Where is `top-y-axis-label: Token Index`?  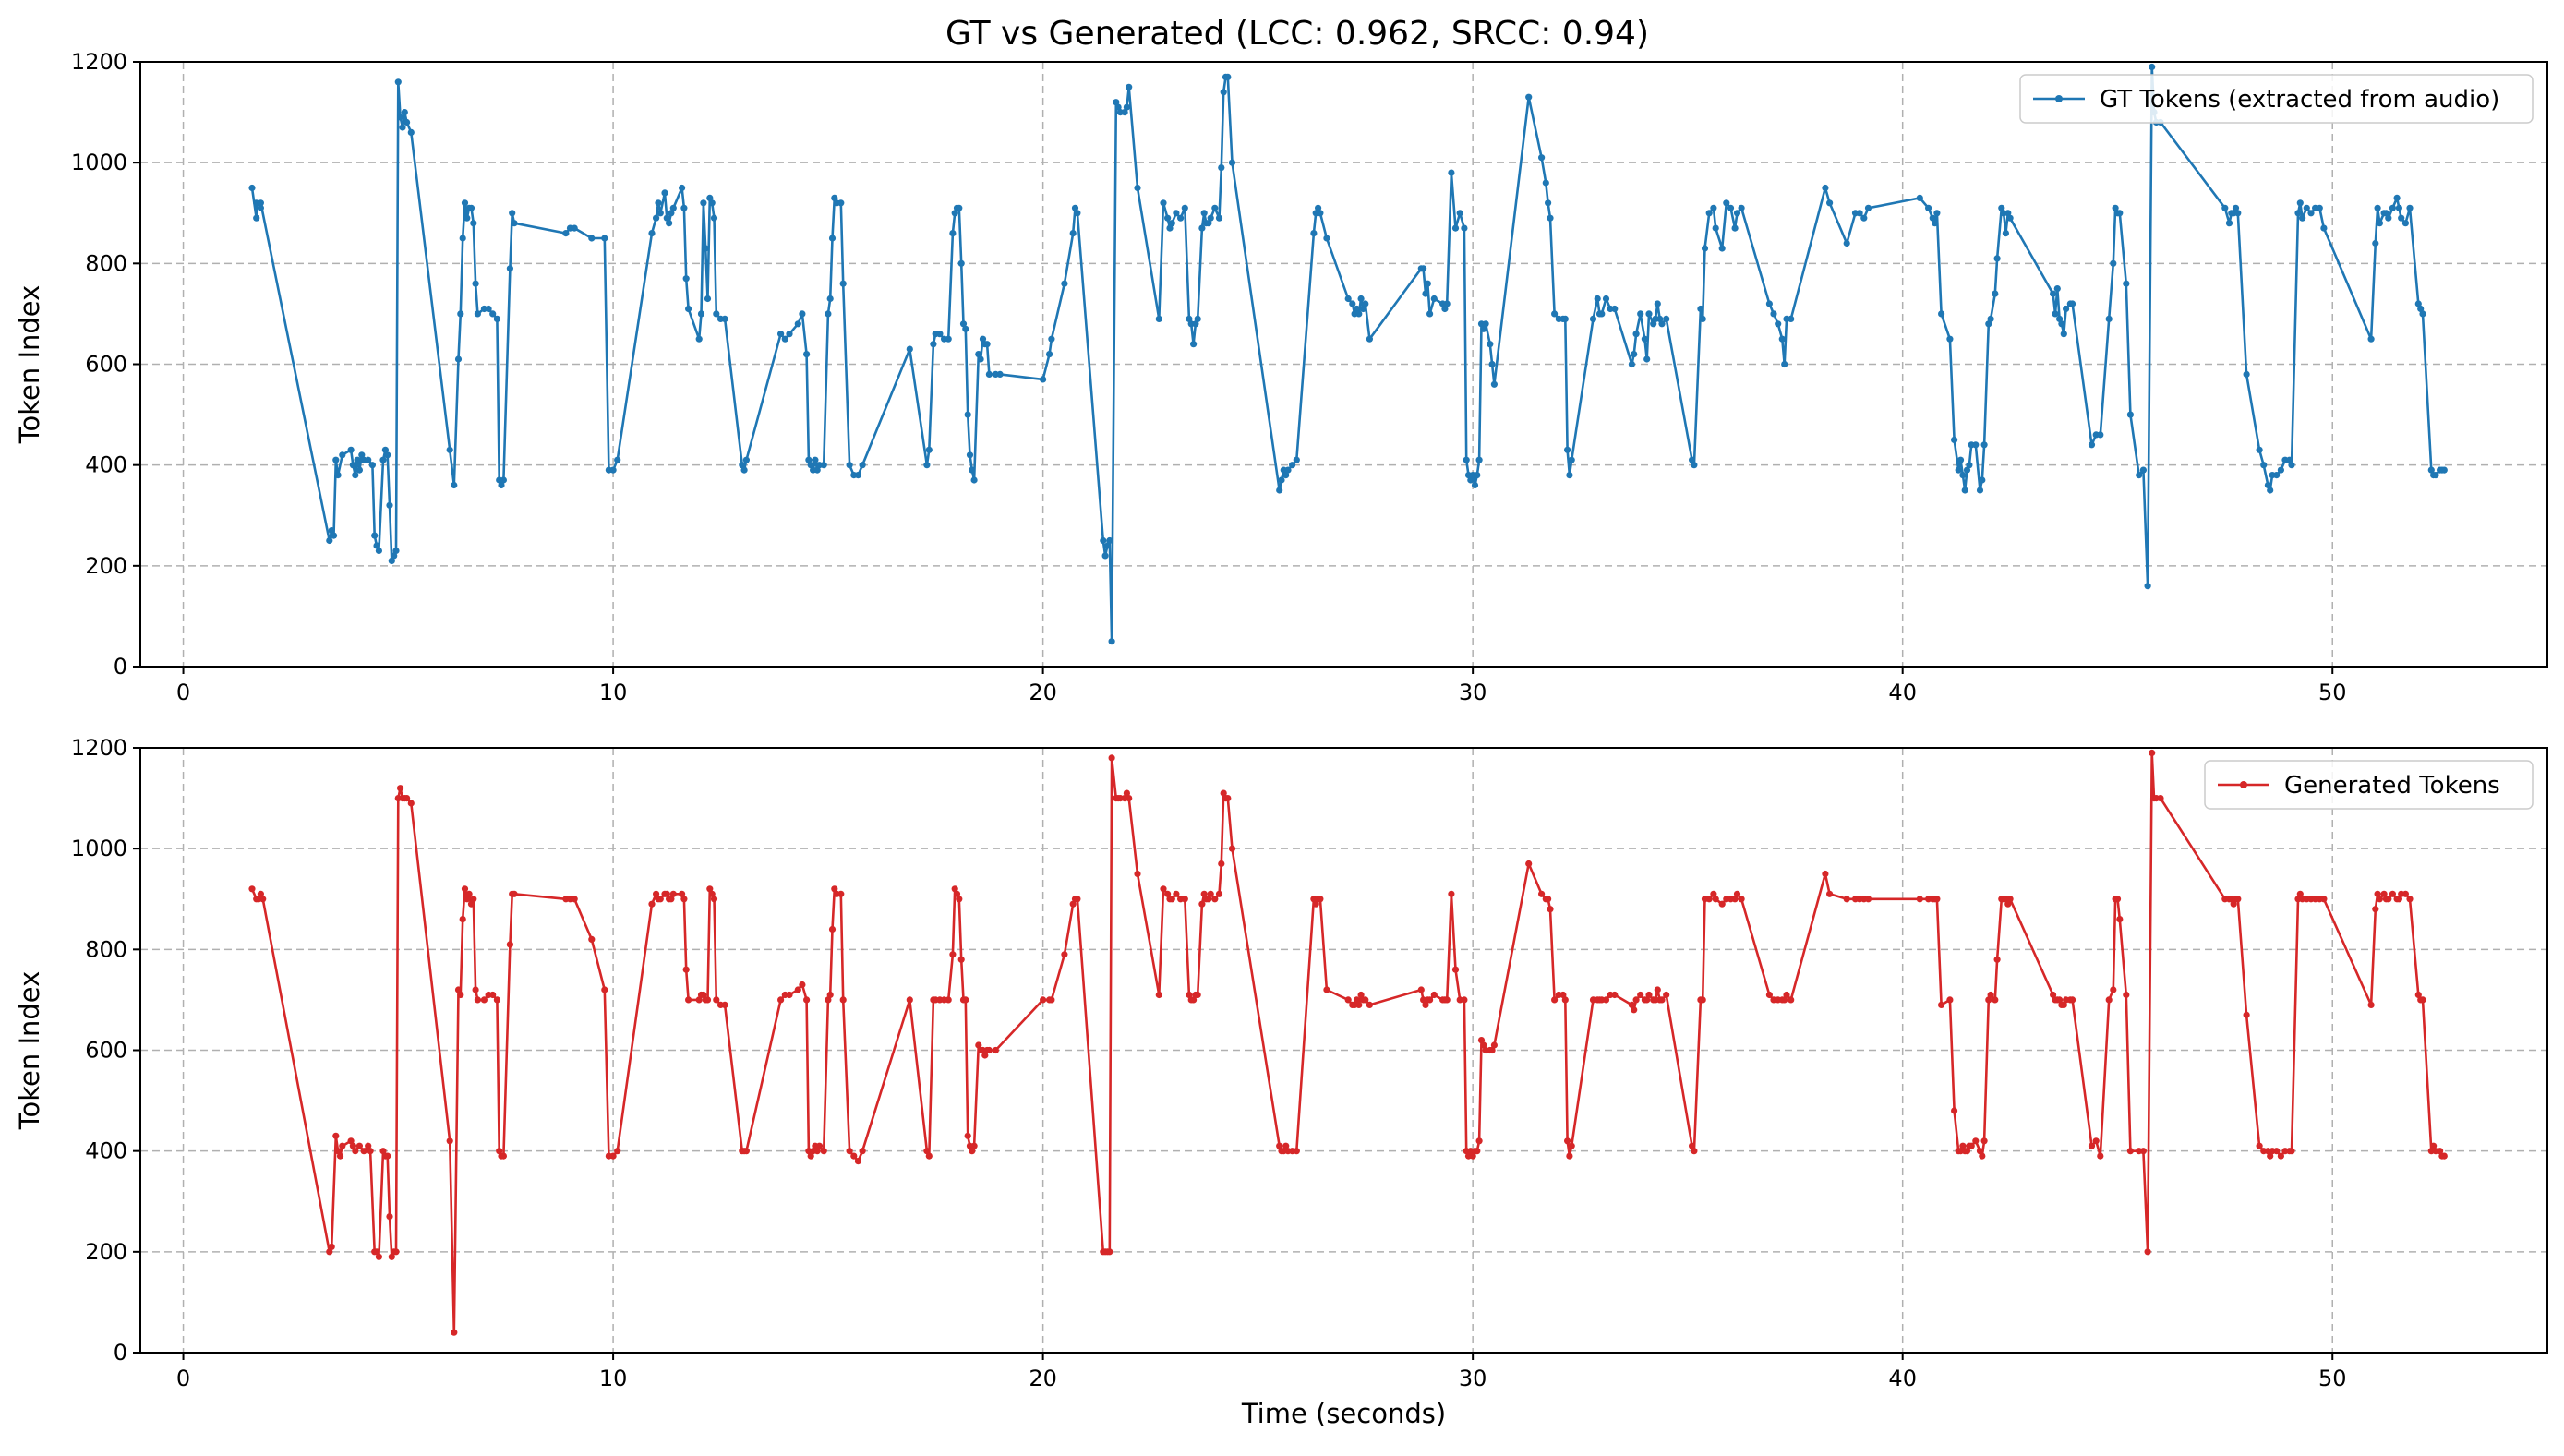
top-y-axis-label: Token Index is located at coordinates (29, 365).